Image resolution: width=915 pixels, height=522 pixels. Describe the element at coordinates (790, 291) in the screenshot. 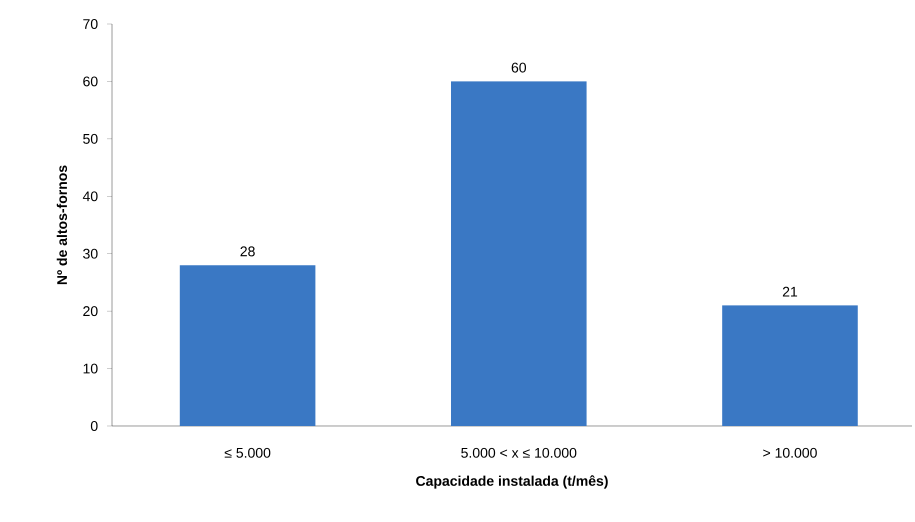

I see `data-label: 21` at that location.